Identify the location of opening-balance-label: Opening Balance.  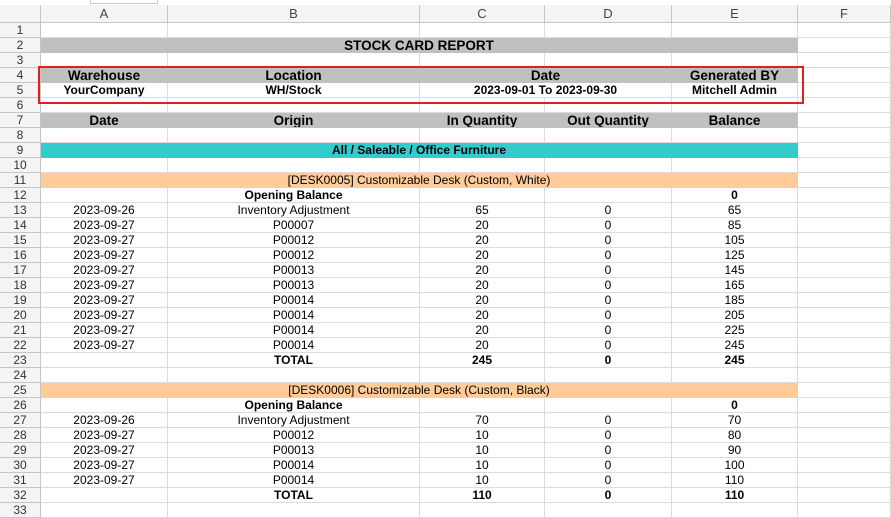
(294, 195).